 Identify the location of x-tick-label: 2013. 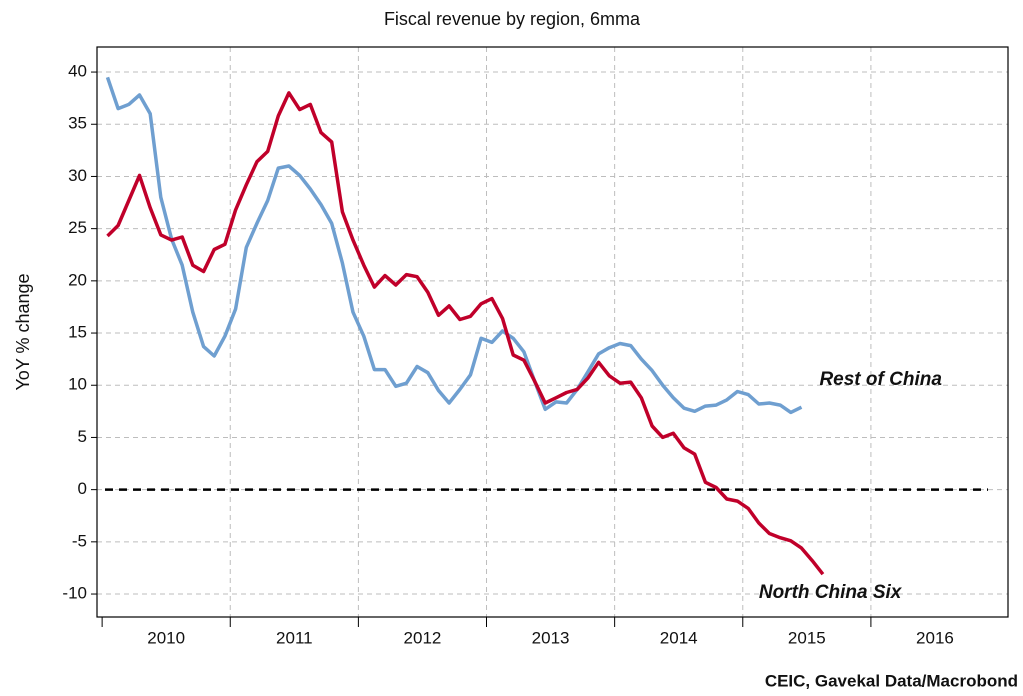
(551, 637).